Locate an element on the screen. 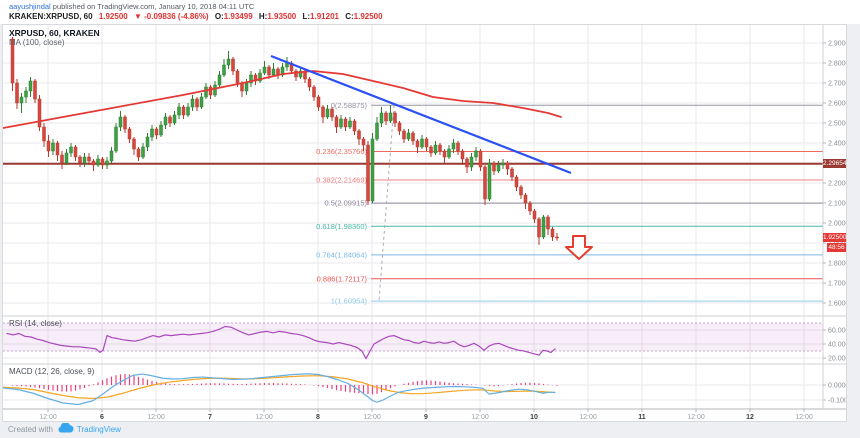 This screenshot has width=860, height=438. created-with-text: Created with is located at coordinates (30, 429).